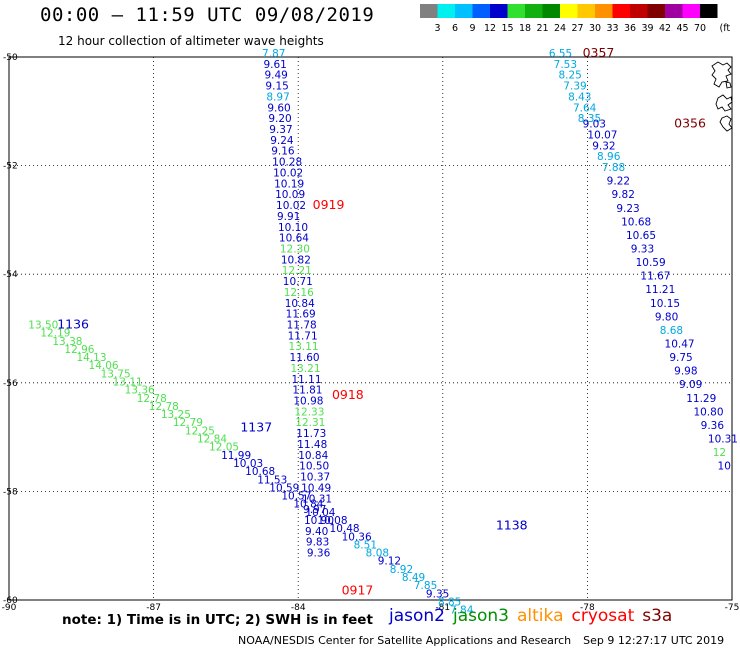  What do you see at coordinates (603, 146) in the screenshot?
I see `swh-value-label: 9.32` at bounding box center [603, 146].